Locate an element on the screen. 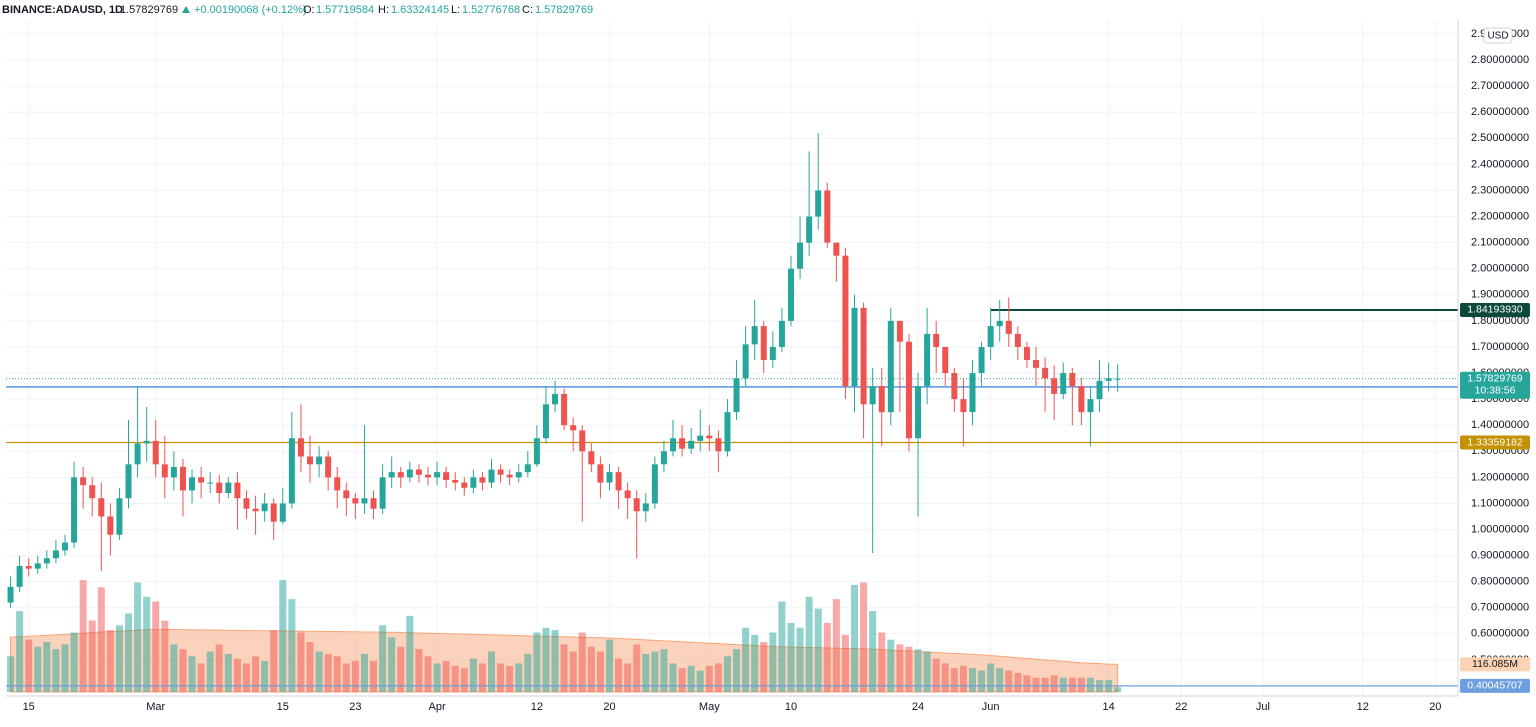 This screenshot has height=727, width=1536. currency-badge is located at coordinates (1498, 35).